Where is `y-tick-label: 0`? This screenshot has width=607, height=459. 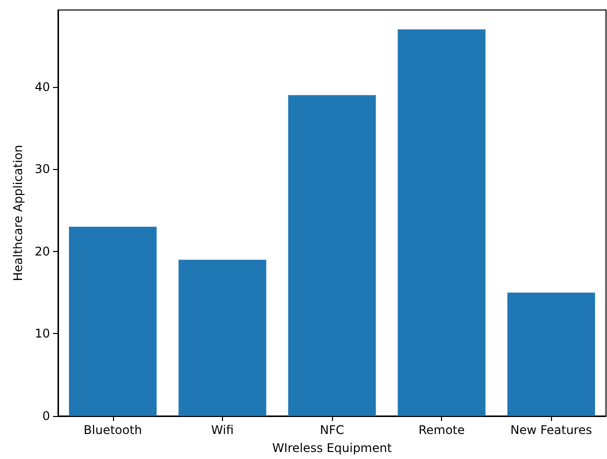 y-tick-label: 0 is located at coordinates (46, 416).